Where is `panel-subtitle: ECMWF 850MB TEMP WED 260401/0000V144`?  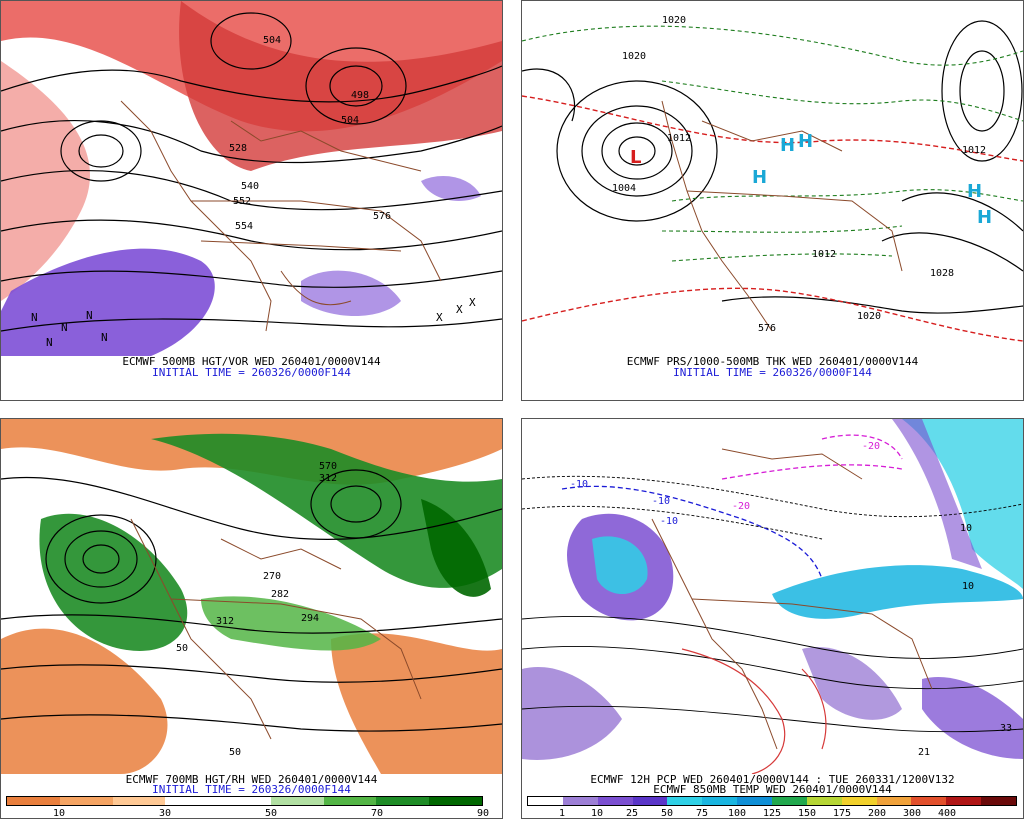
panel-subtitle: ECMWF 850MB TEMP WED 260401/0000V144 is located at coordinates (772, 789).